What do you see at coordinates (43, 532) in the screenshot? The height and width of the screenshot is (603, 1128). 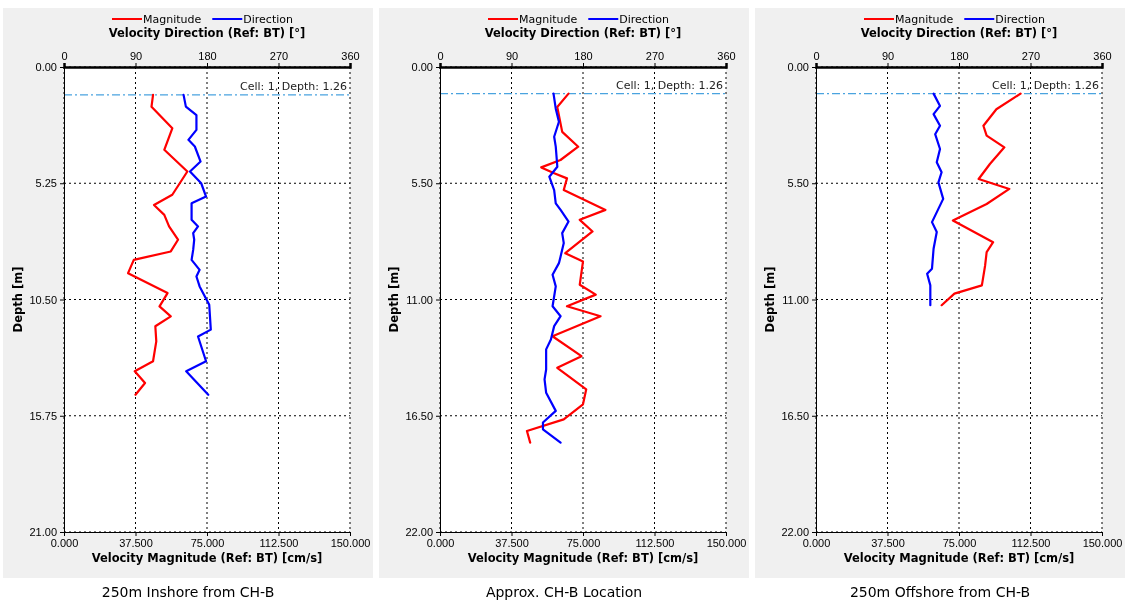 I see `y-tick-label: 21.00` at bounding box center [43, 532].